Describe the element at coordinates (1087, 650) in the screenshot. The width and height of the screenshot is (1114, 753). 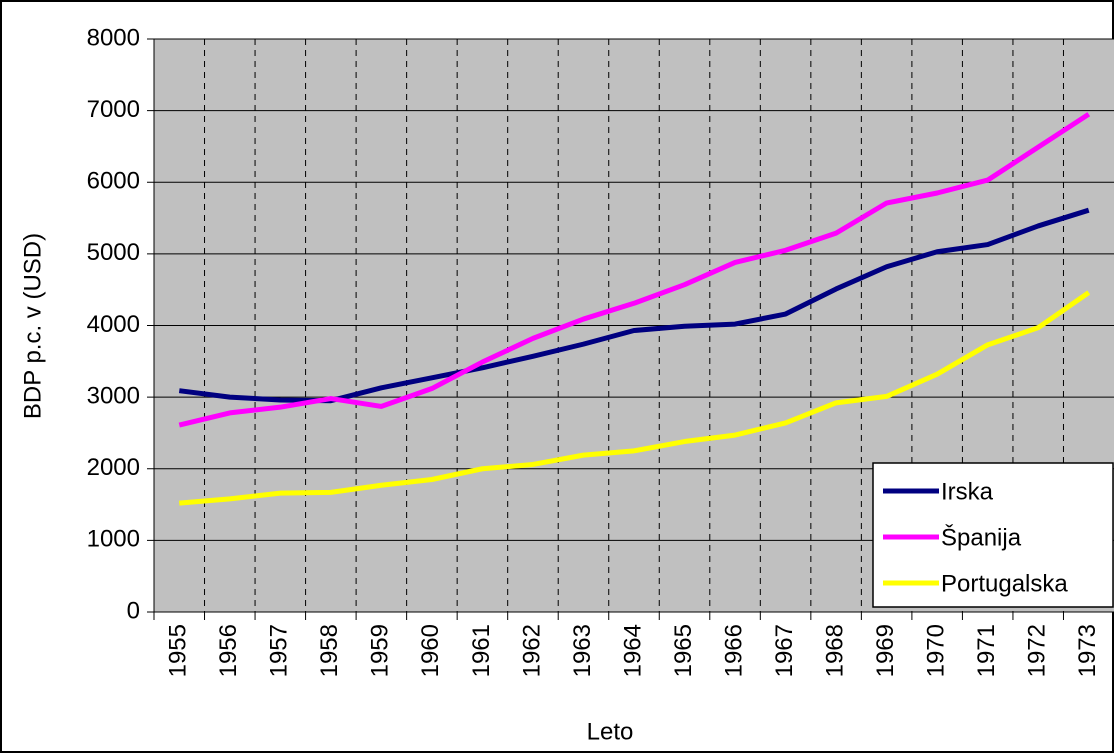
I see `x-tick-label: 1973` at that location.